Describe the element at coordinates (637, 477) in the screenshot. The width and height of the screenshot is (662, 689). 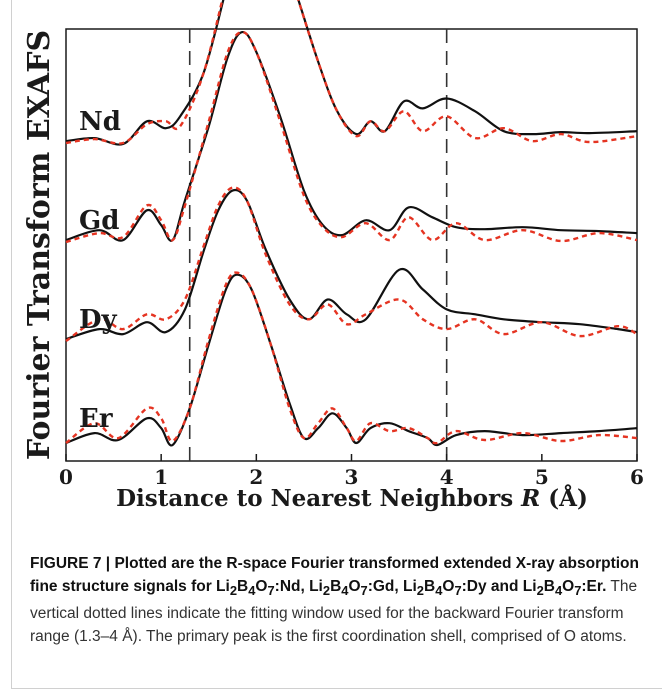
I see `x-tick-label-6: 6` at that location.